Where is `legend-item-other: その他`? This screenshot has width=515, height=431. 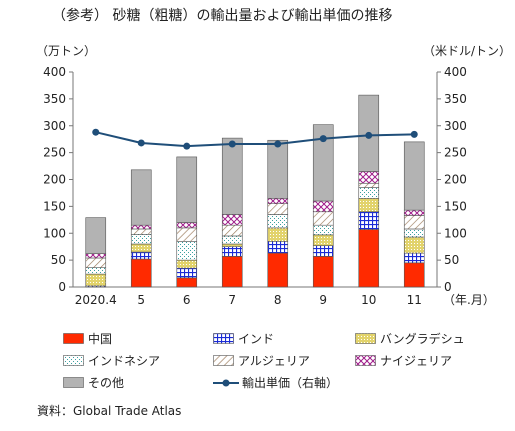
legend-item-other: その他 is located at coordinates (93, 382).